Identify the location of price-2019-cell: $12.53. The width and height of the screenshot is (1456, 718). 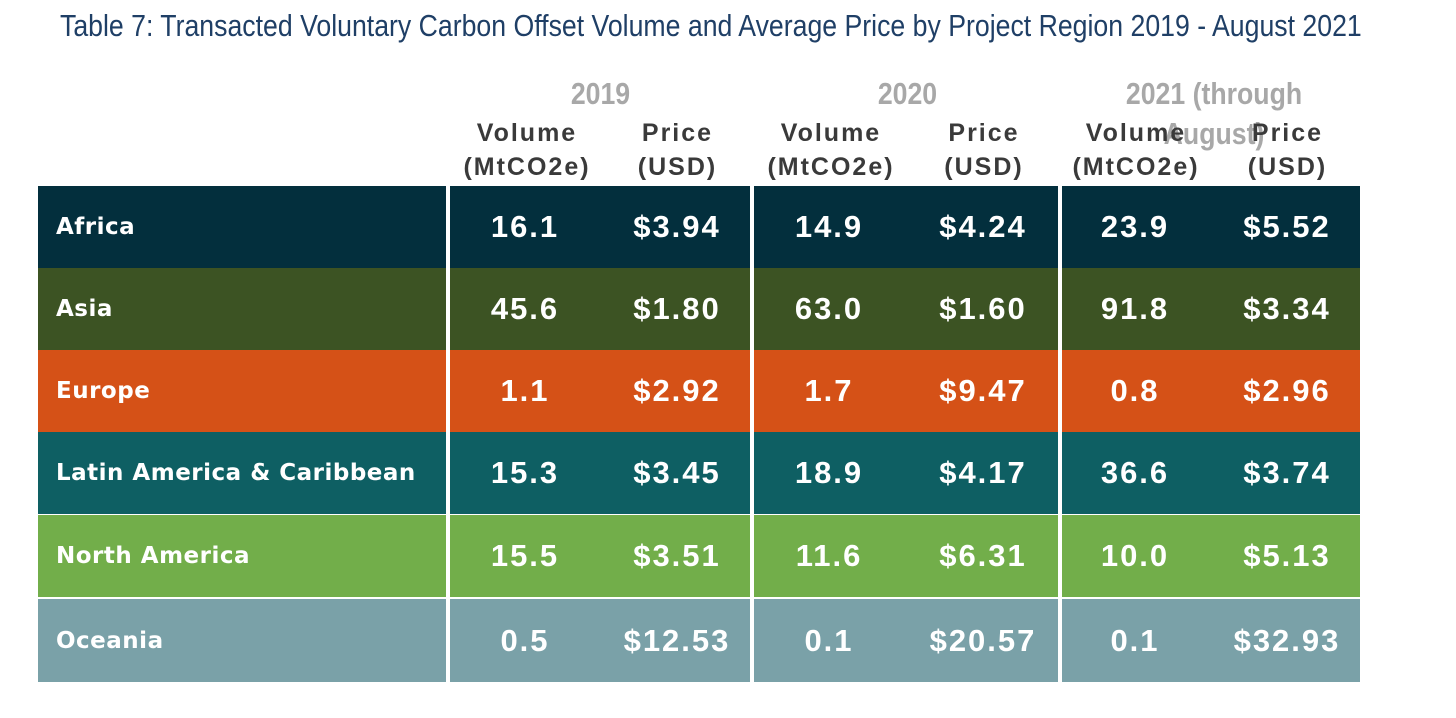
(677, 640).